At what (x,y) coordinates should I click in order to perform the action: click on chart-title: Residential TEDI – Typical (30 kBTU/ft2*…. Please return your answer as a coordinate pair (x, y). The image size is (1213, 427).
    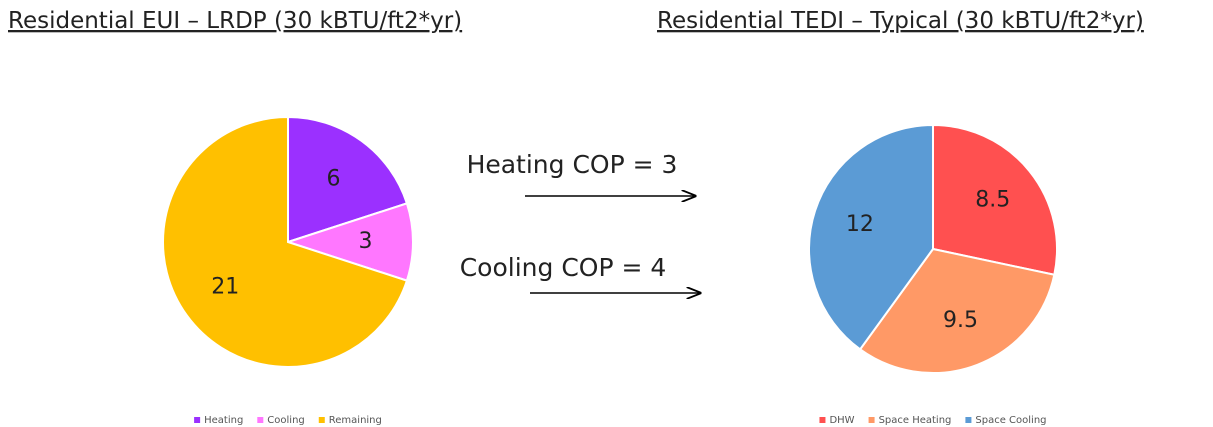
    Looking at the image, I should click on (900, 21).